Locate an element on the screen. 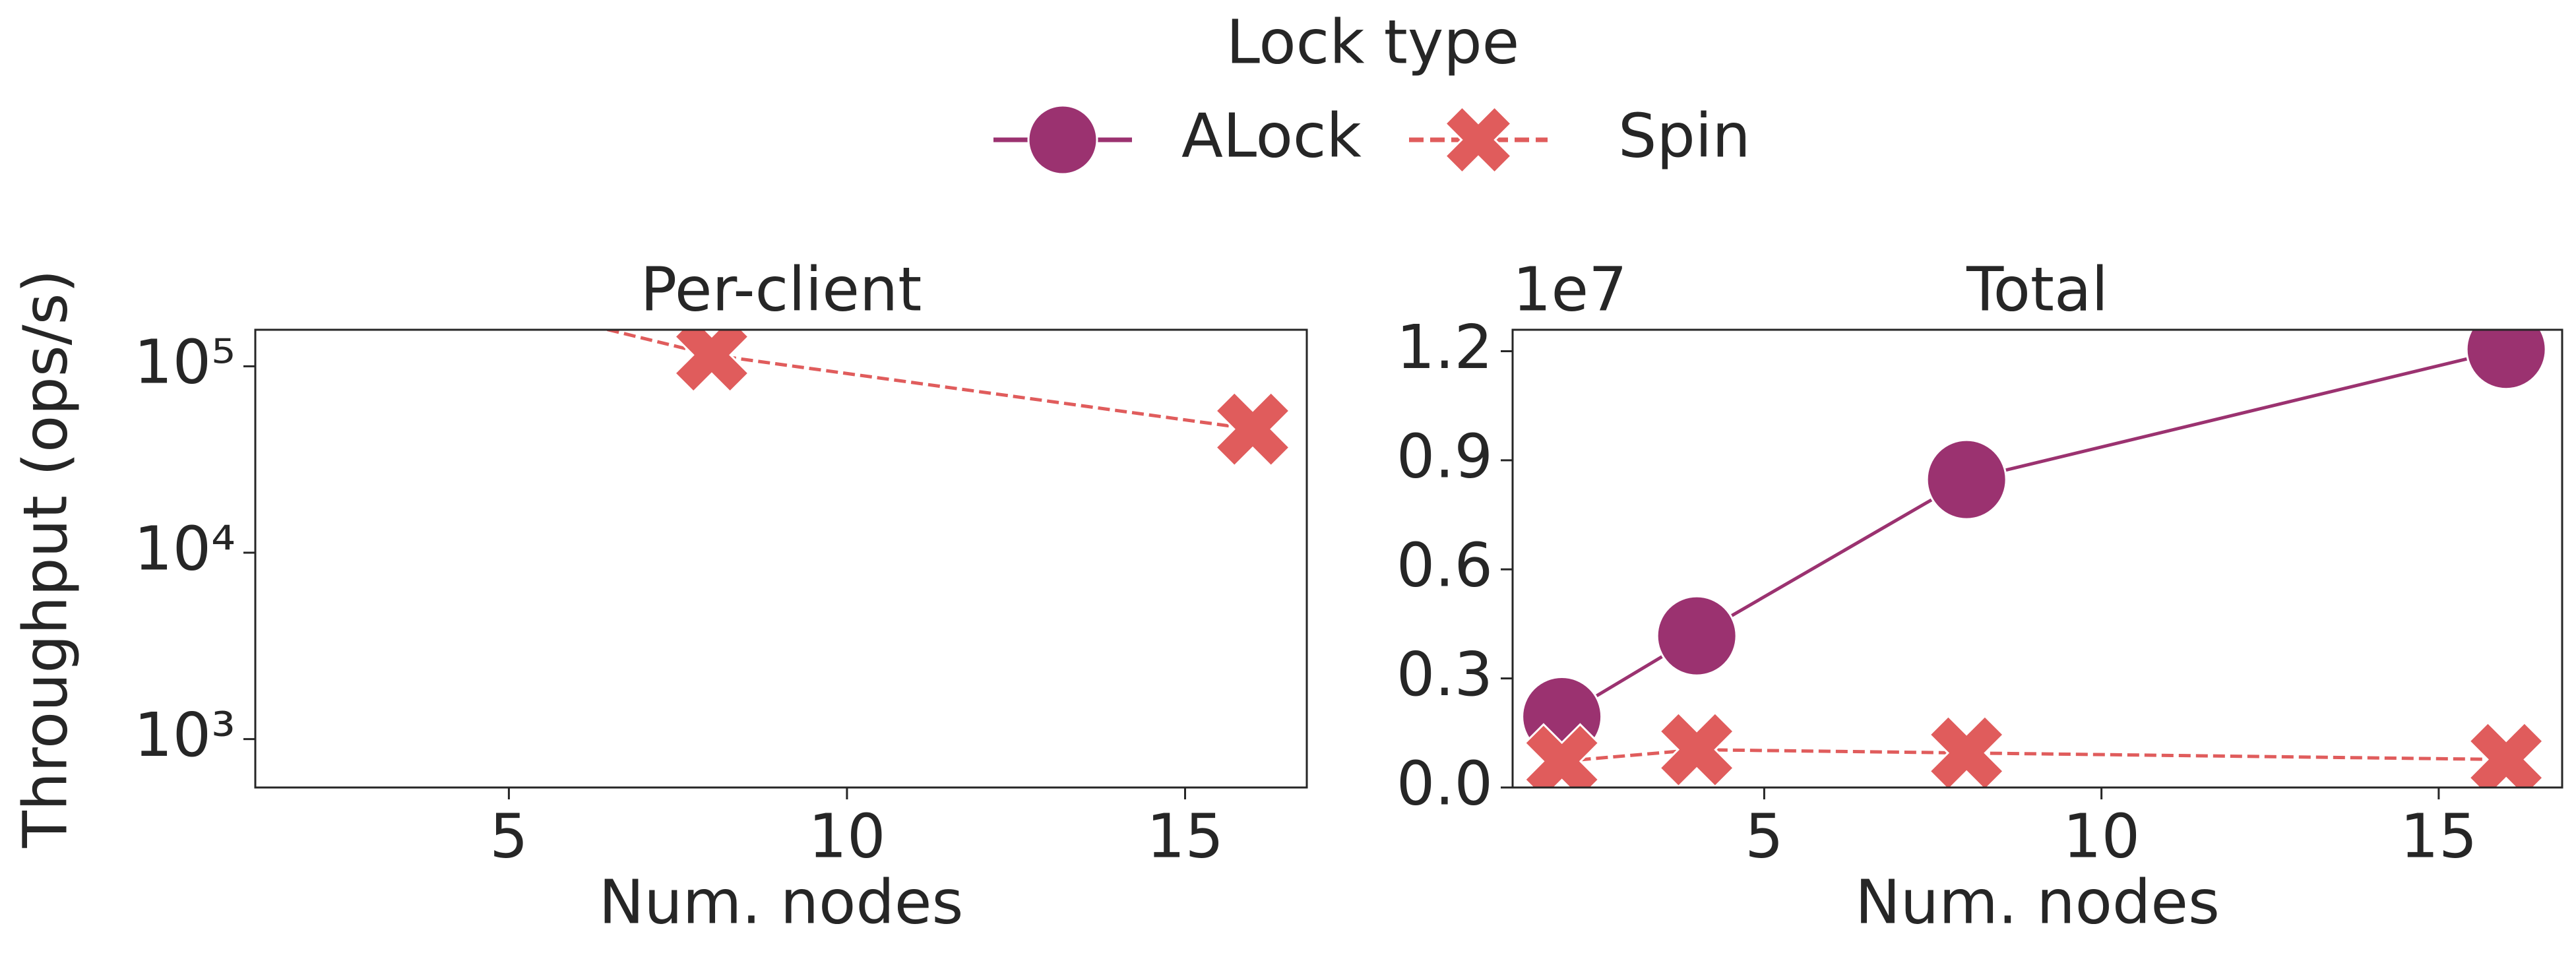 This screenshot has width=2576, height=957. chart-title: Per-client is located at coordinates (782, 289).